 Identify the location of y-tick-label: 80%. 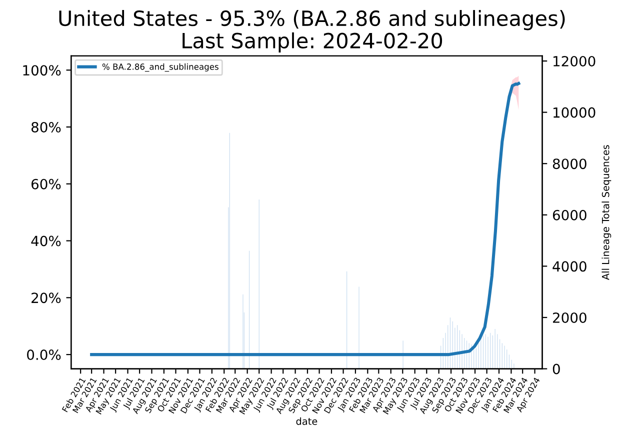
(46, 127).